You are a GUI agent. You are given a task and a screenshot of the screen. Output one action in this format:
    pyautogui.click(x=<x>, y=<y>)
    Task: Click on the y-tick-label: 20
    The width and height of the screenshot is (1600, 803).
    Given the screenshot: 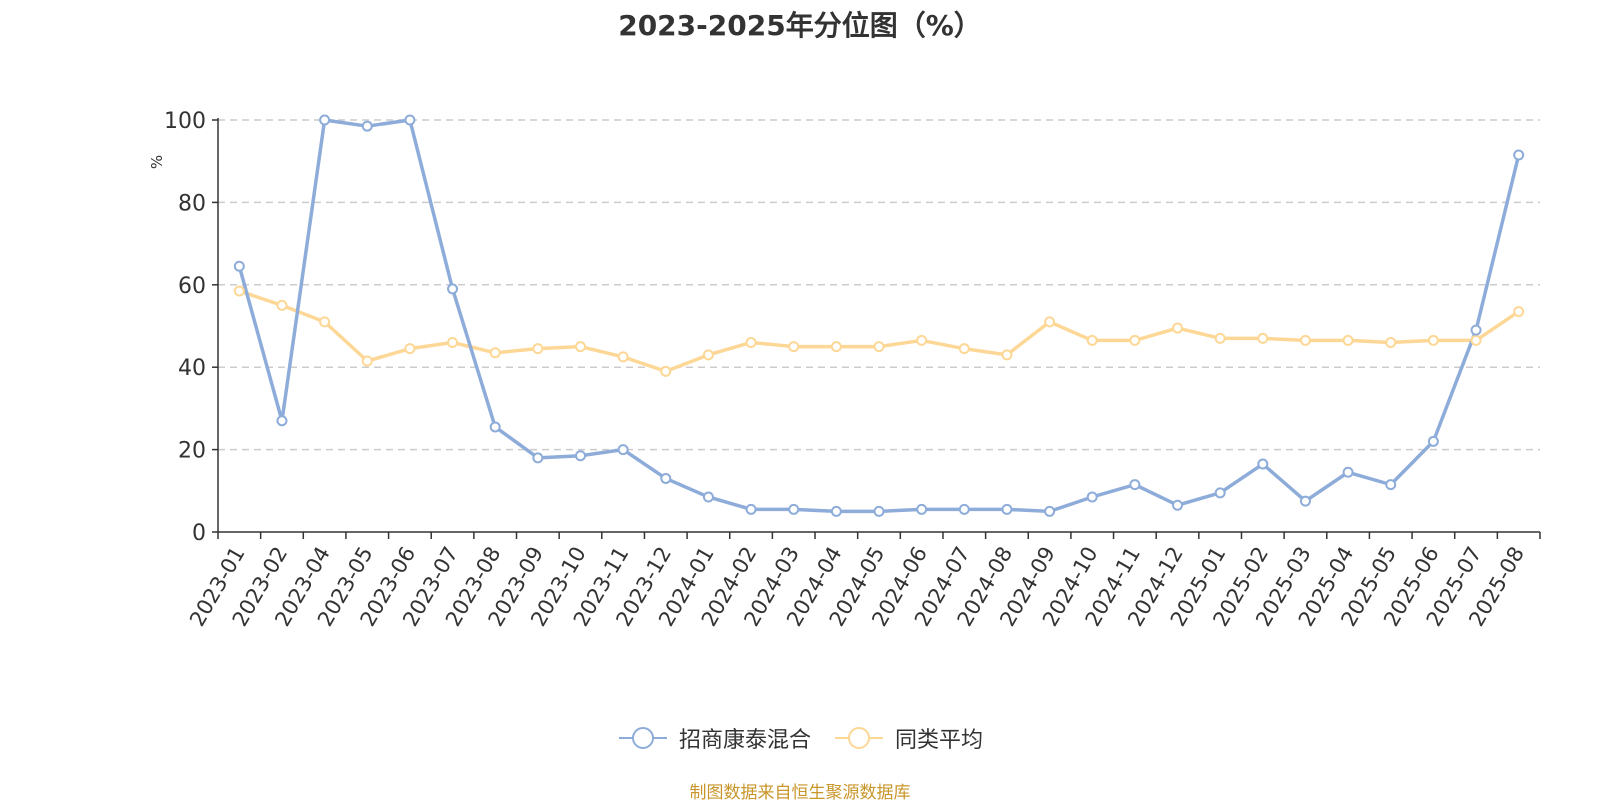 What is the action you would take?
    pyautogui.click(x=192, y=451)
    